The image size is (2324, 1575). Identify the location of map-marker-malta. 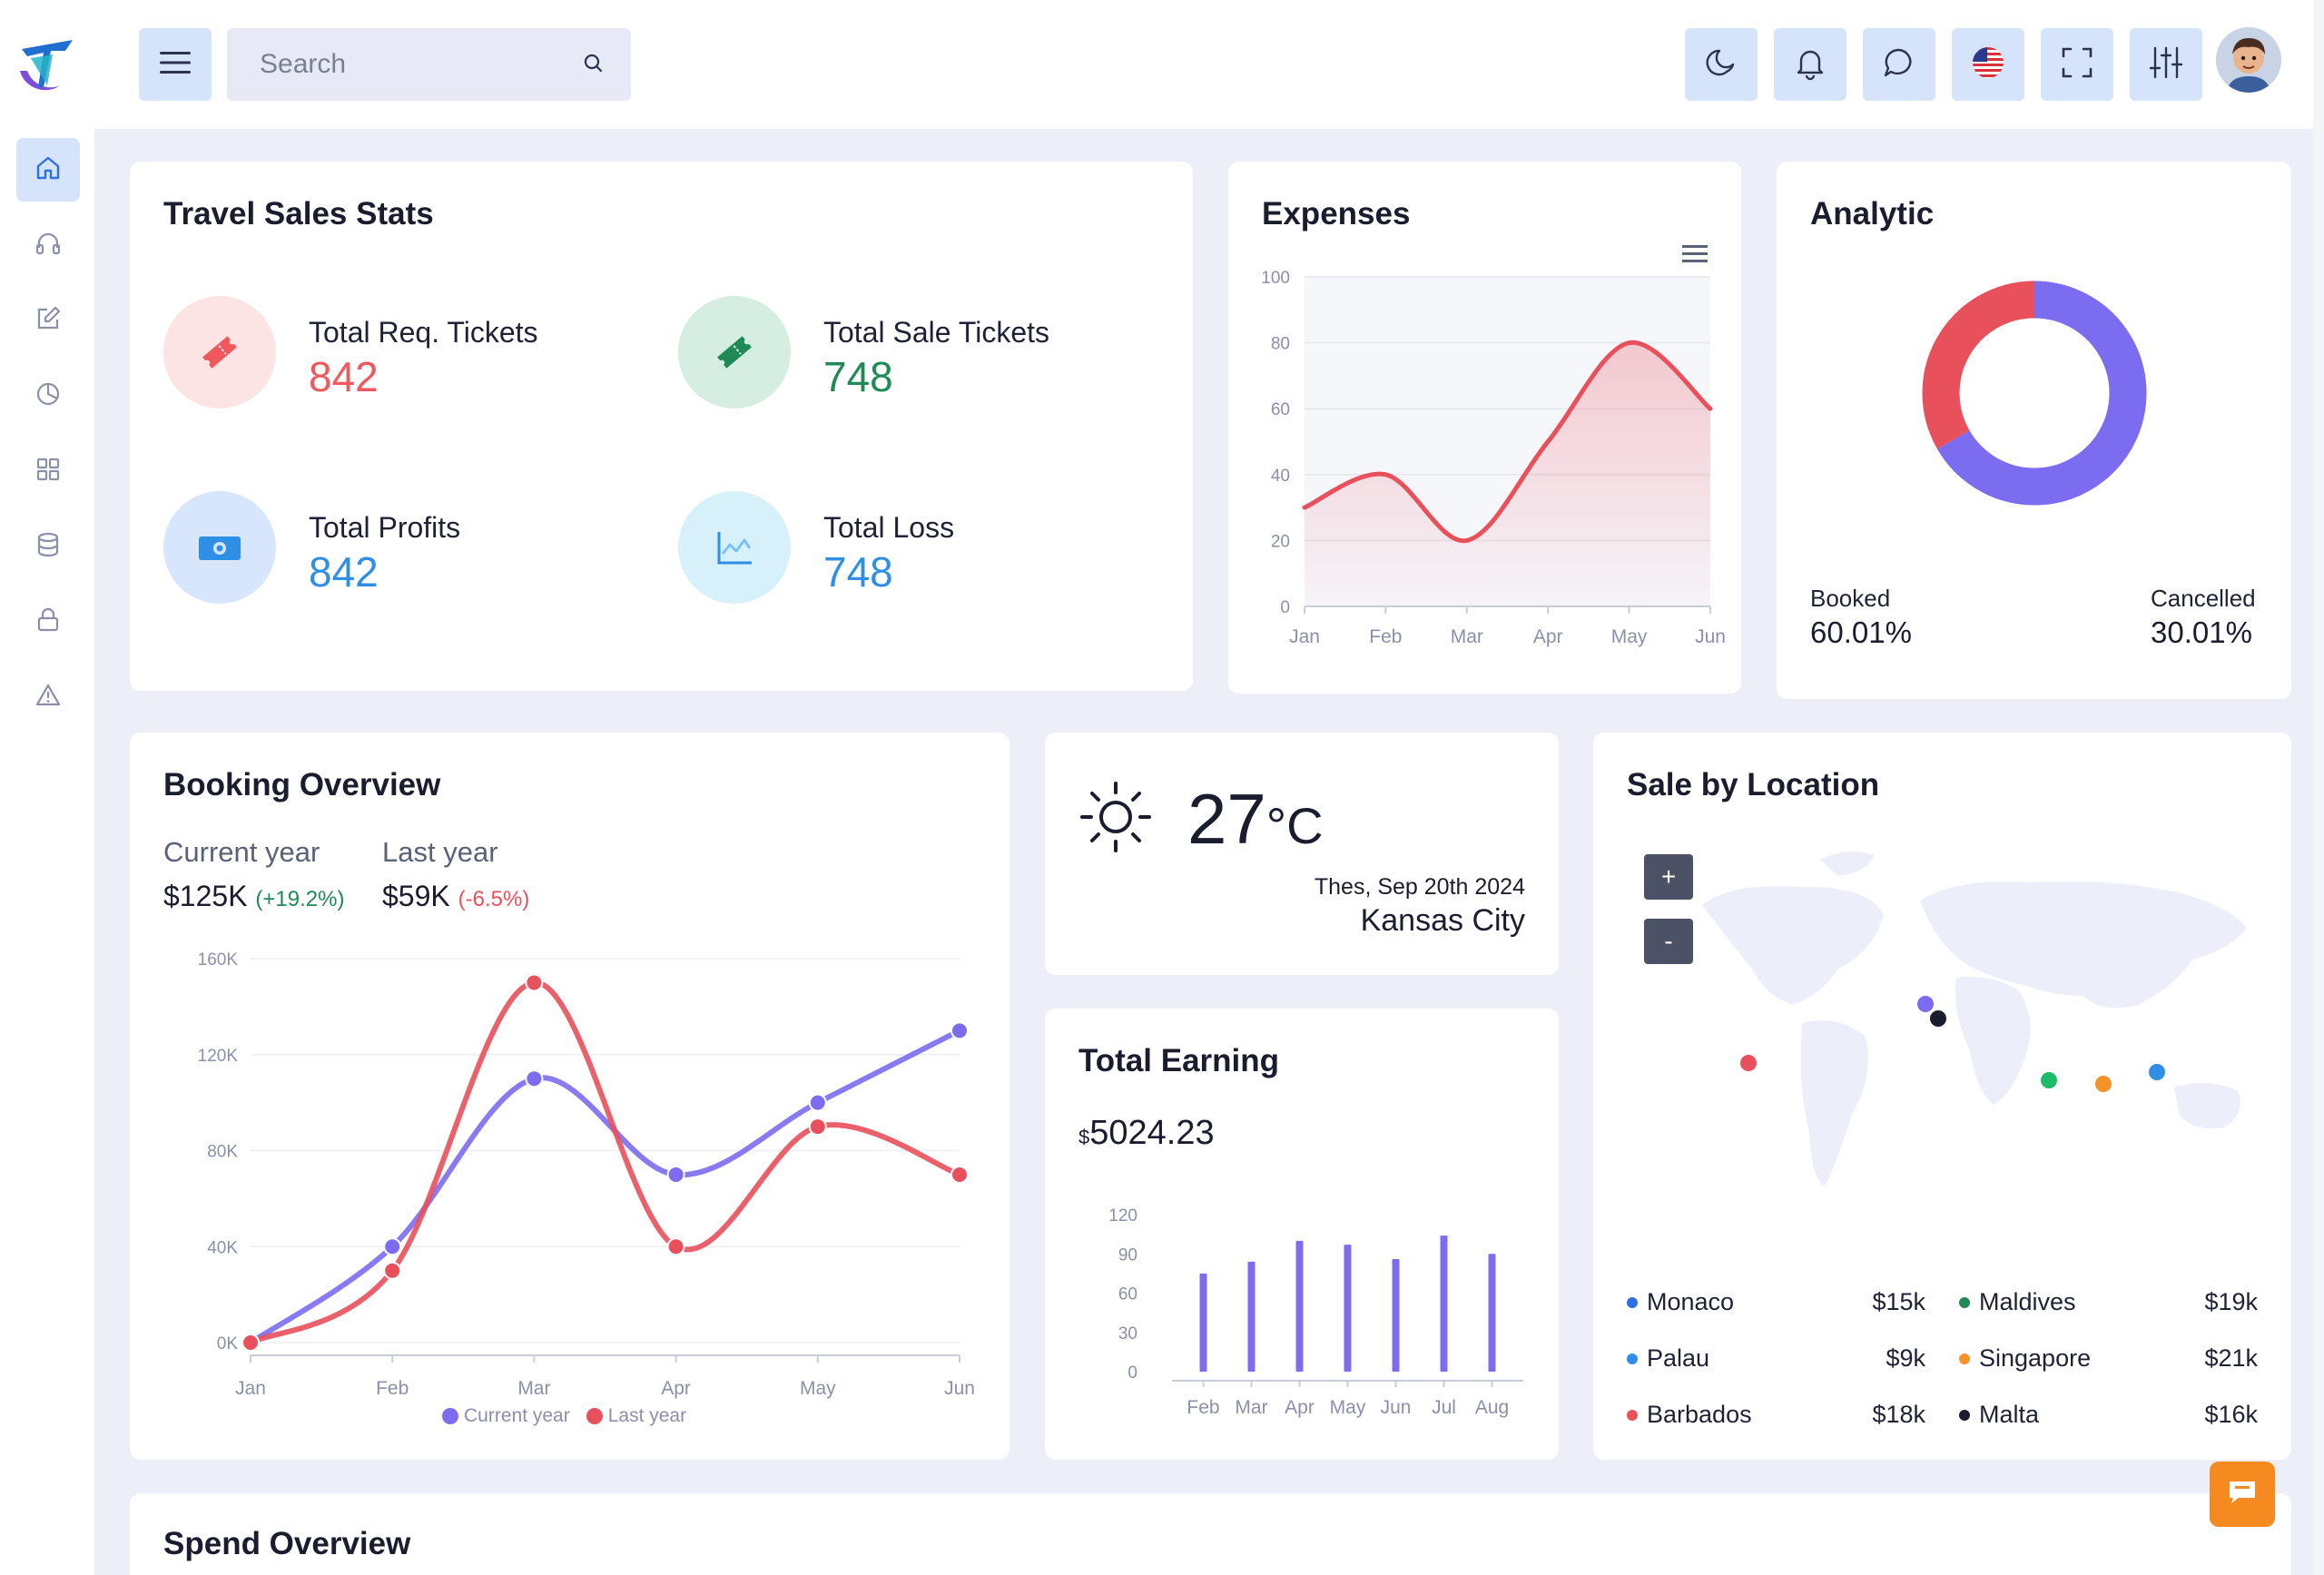
(1938, 1019).